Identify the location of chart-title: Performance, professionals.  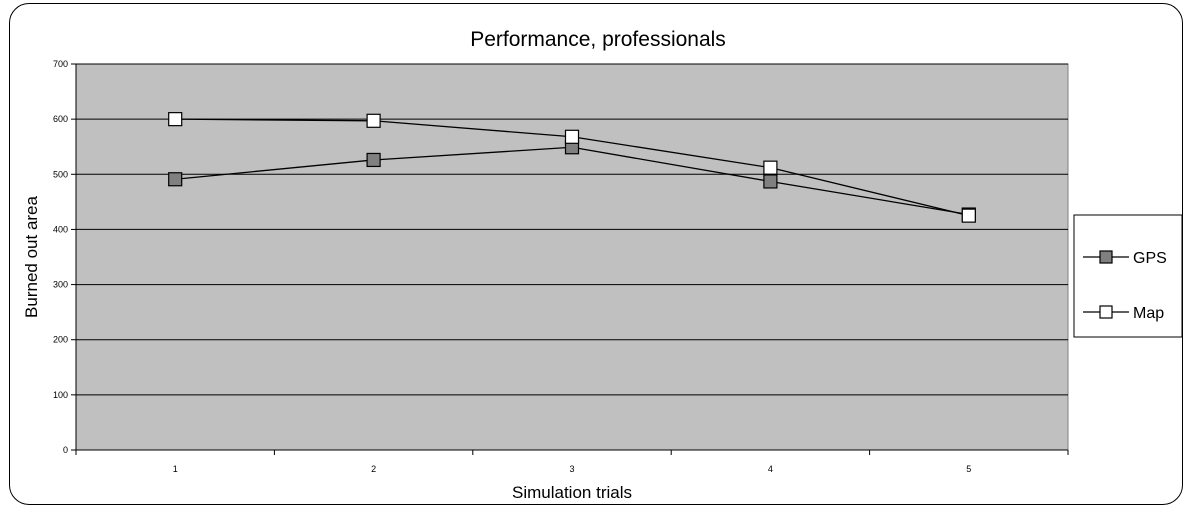
(598, 39).